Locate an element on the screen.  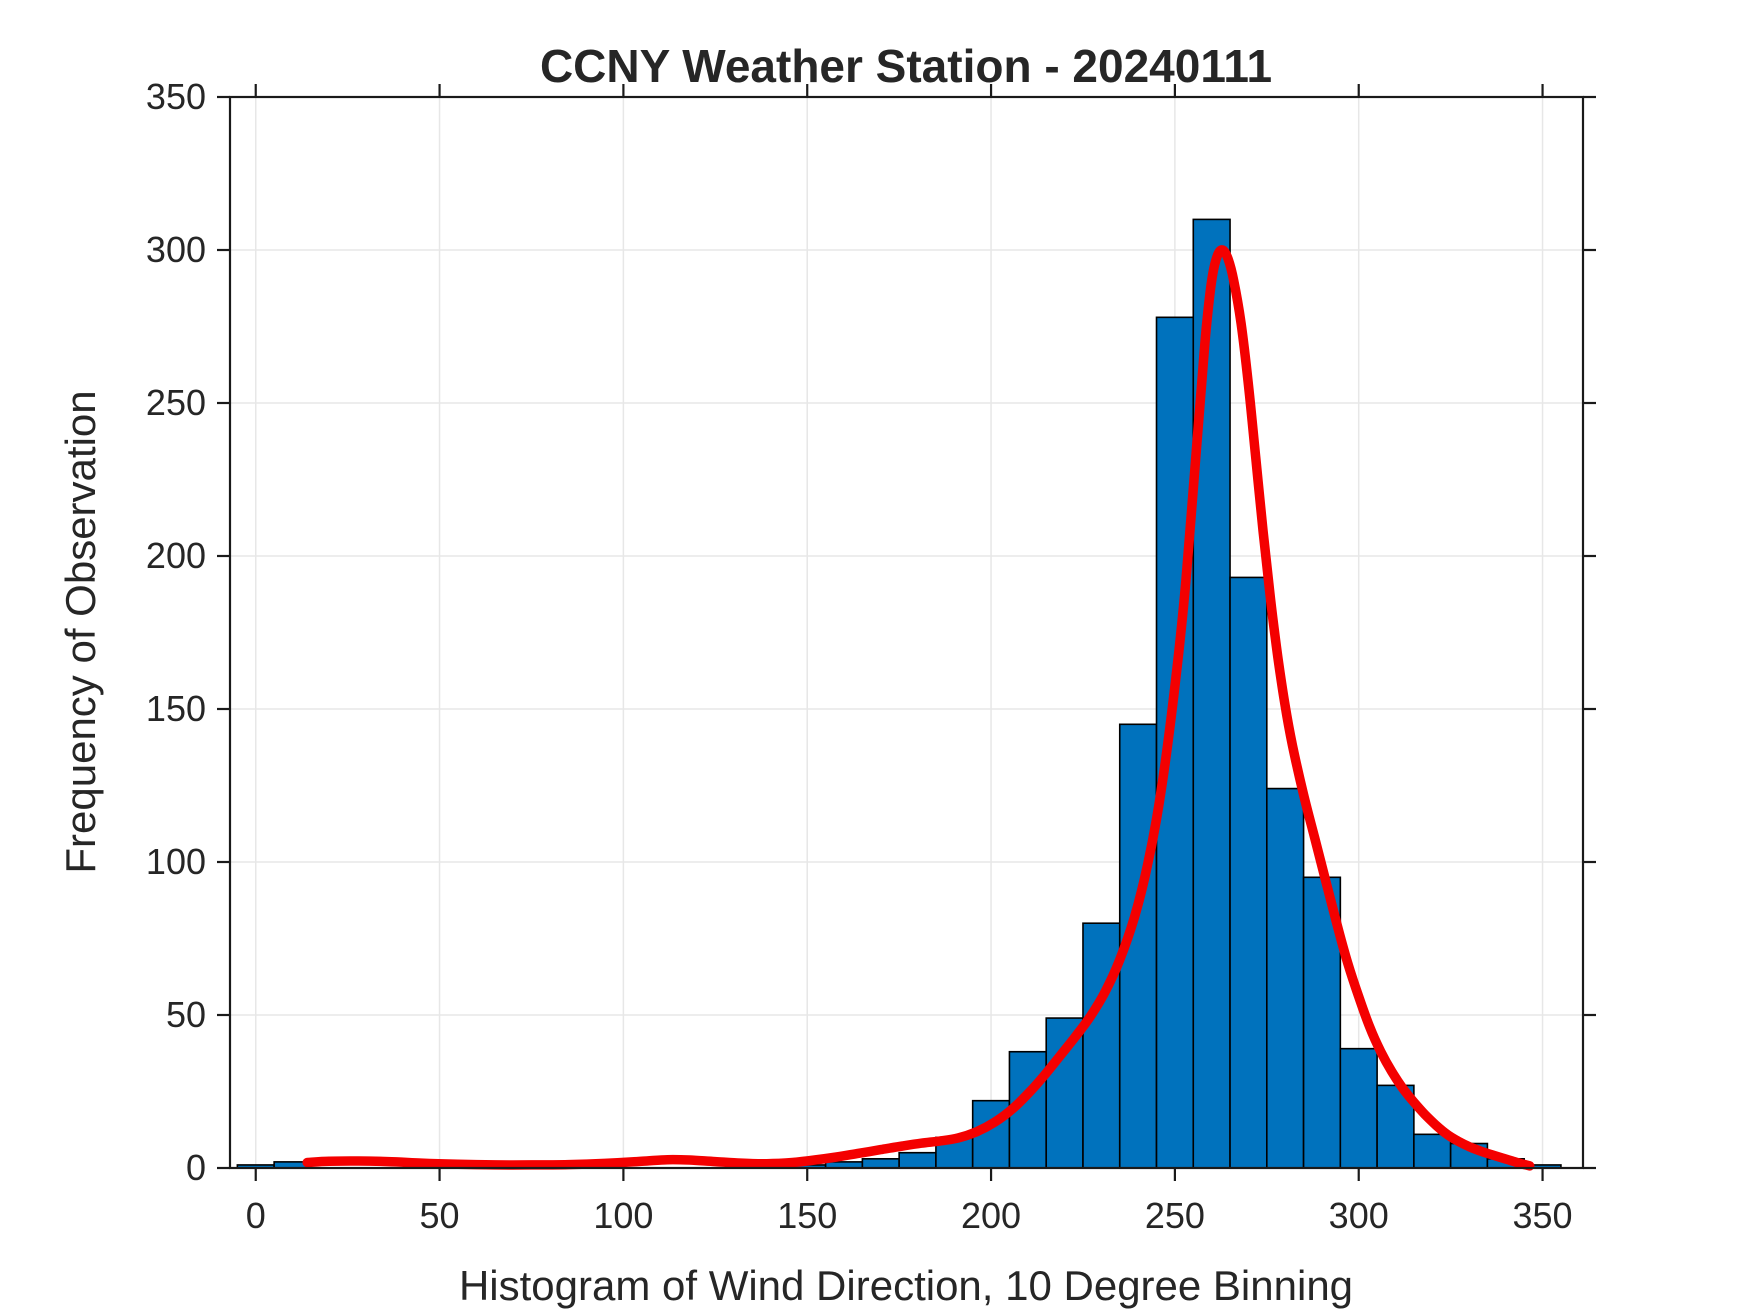
y-tick-label: 350 is located at coordinates (176, 96).